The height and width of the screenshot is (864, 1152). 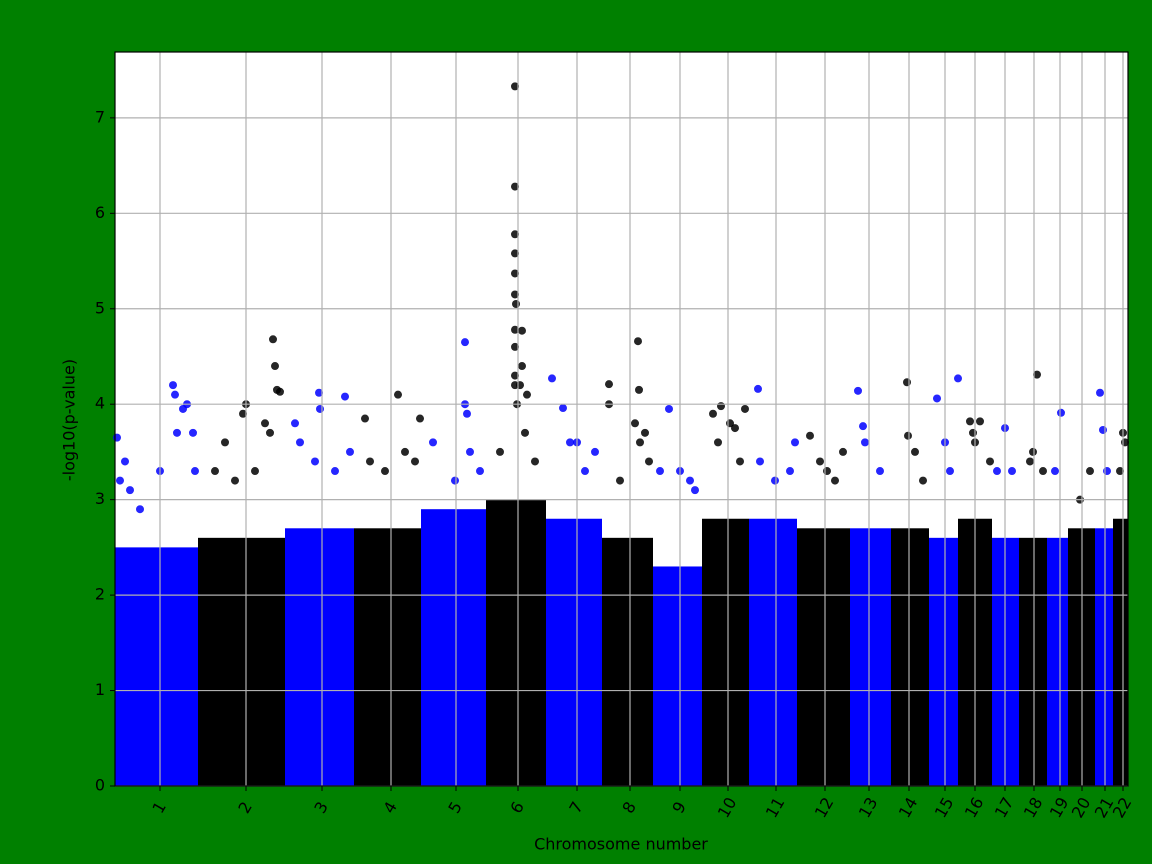 I want to click on y-tick-label: 0, so click(x=100, y=785).